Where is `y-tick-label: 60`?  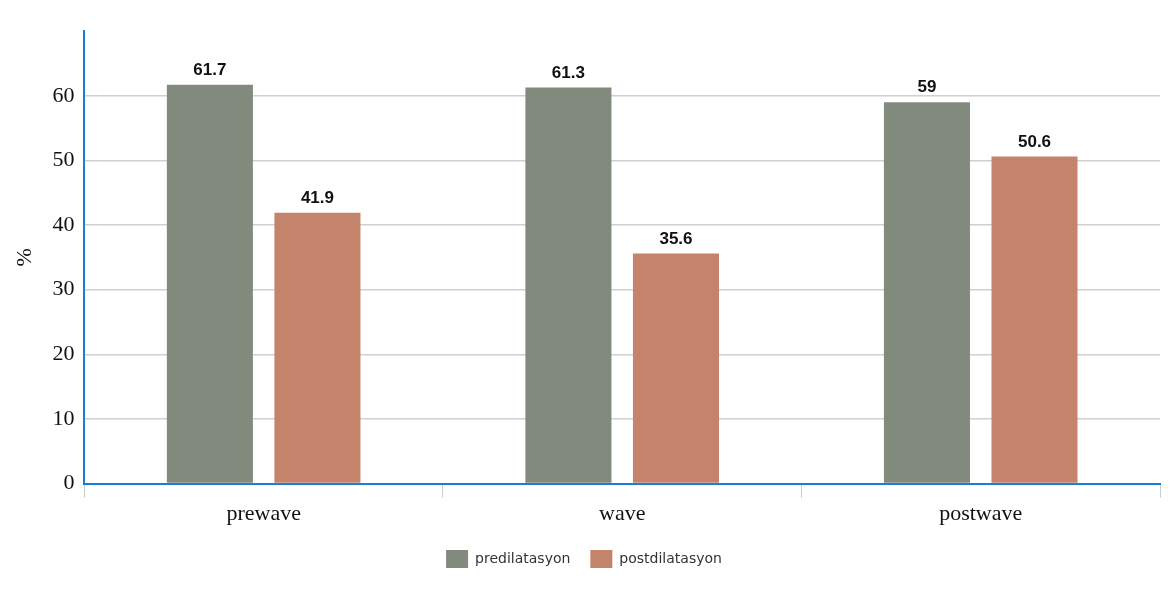 y-tick-label: 60 is located at coordinates (63, 94).